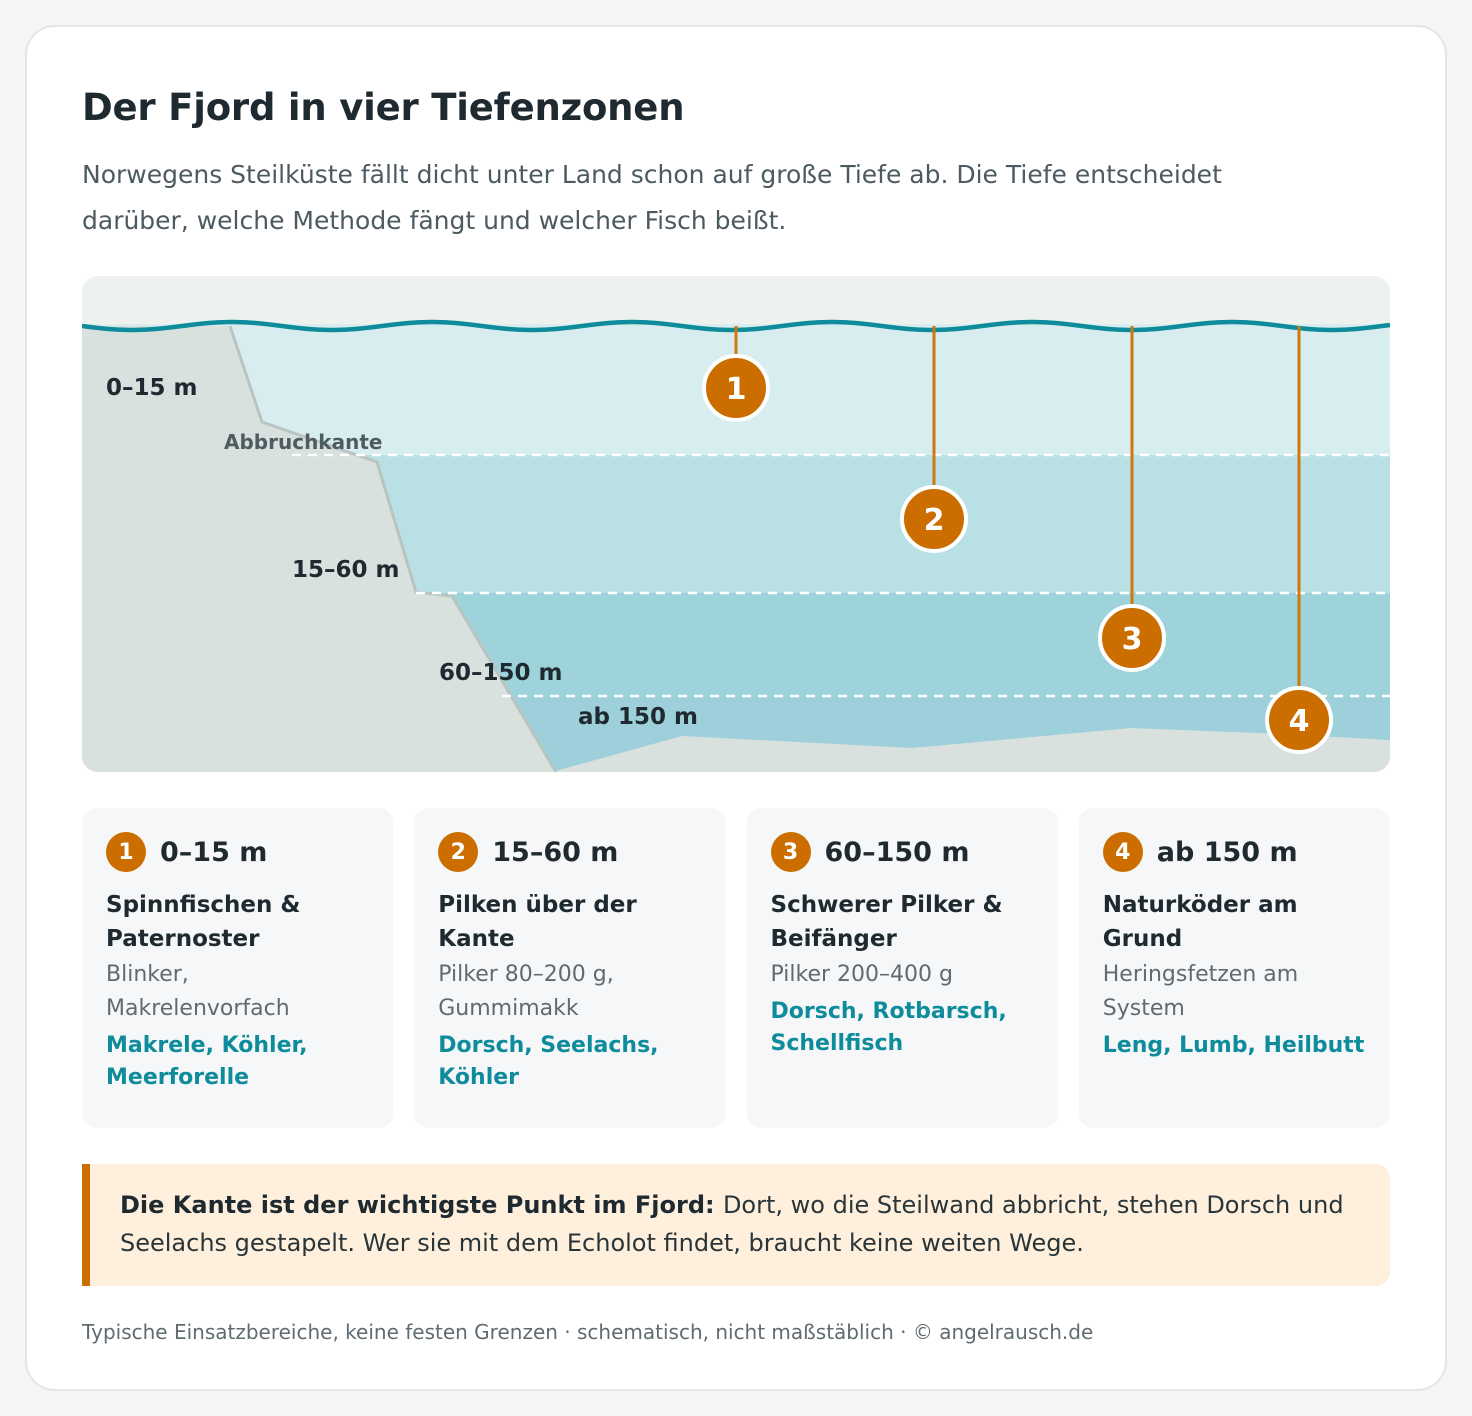  I want to click on zone-fish: Dorsch, Seelachs, Köhler, so click(548, 1061).